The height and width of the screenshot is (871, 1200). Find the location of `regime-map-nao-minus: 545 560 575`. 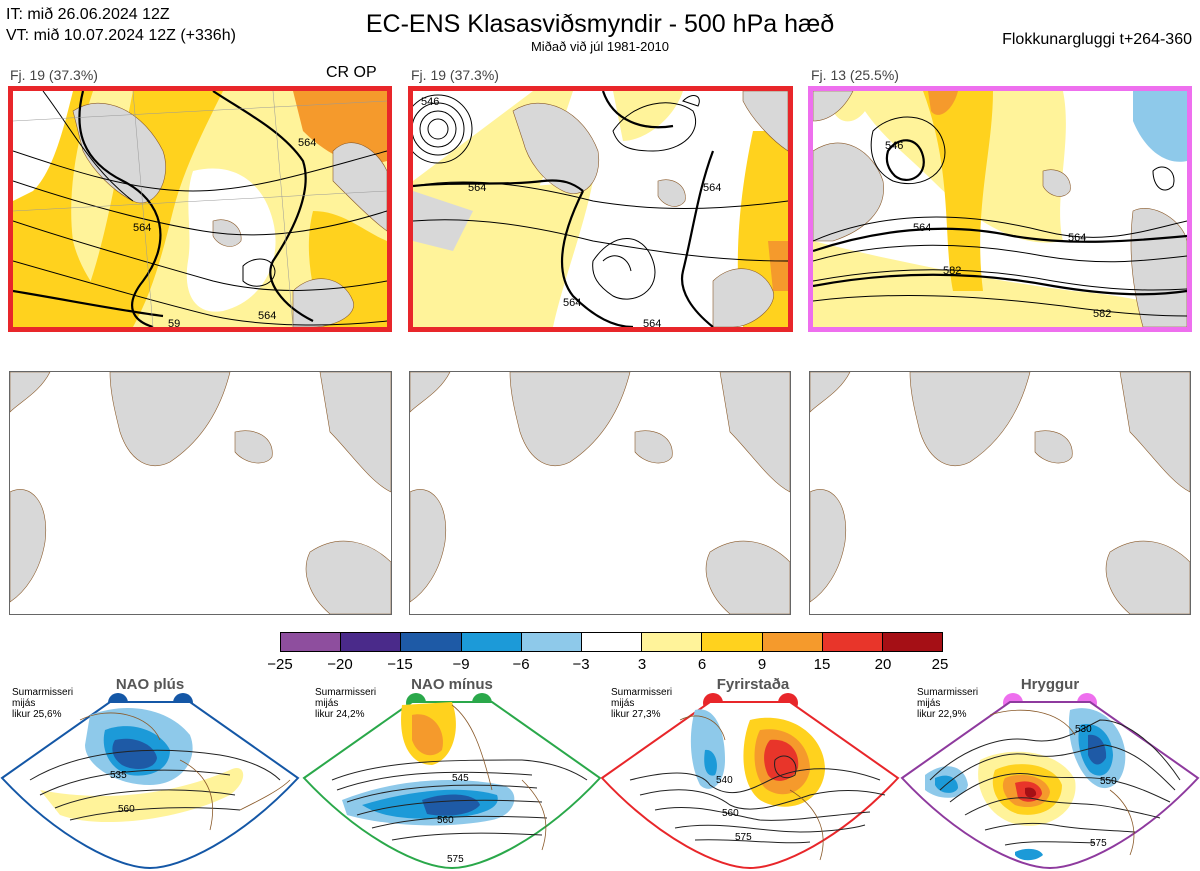

regime-map-nao-minus: 545 560 575 is located at coordinates (452, 780).